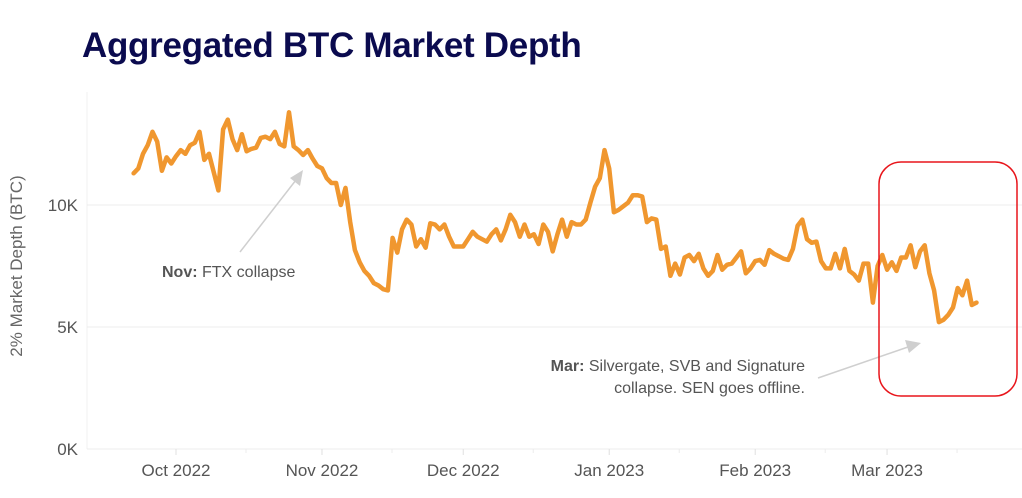  What do you see at coordinates (755, 470) in the screenshot?
I see `x-tick-label: Feb 2023` at bounding box center [755, 470].